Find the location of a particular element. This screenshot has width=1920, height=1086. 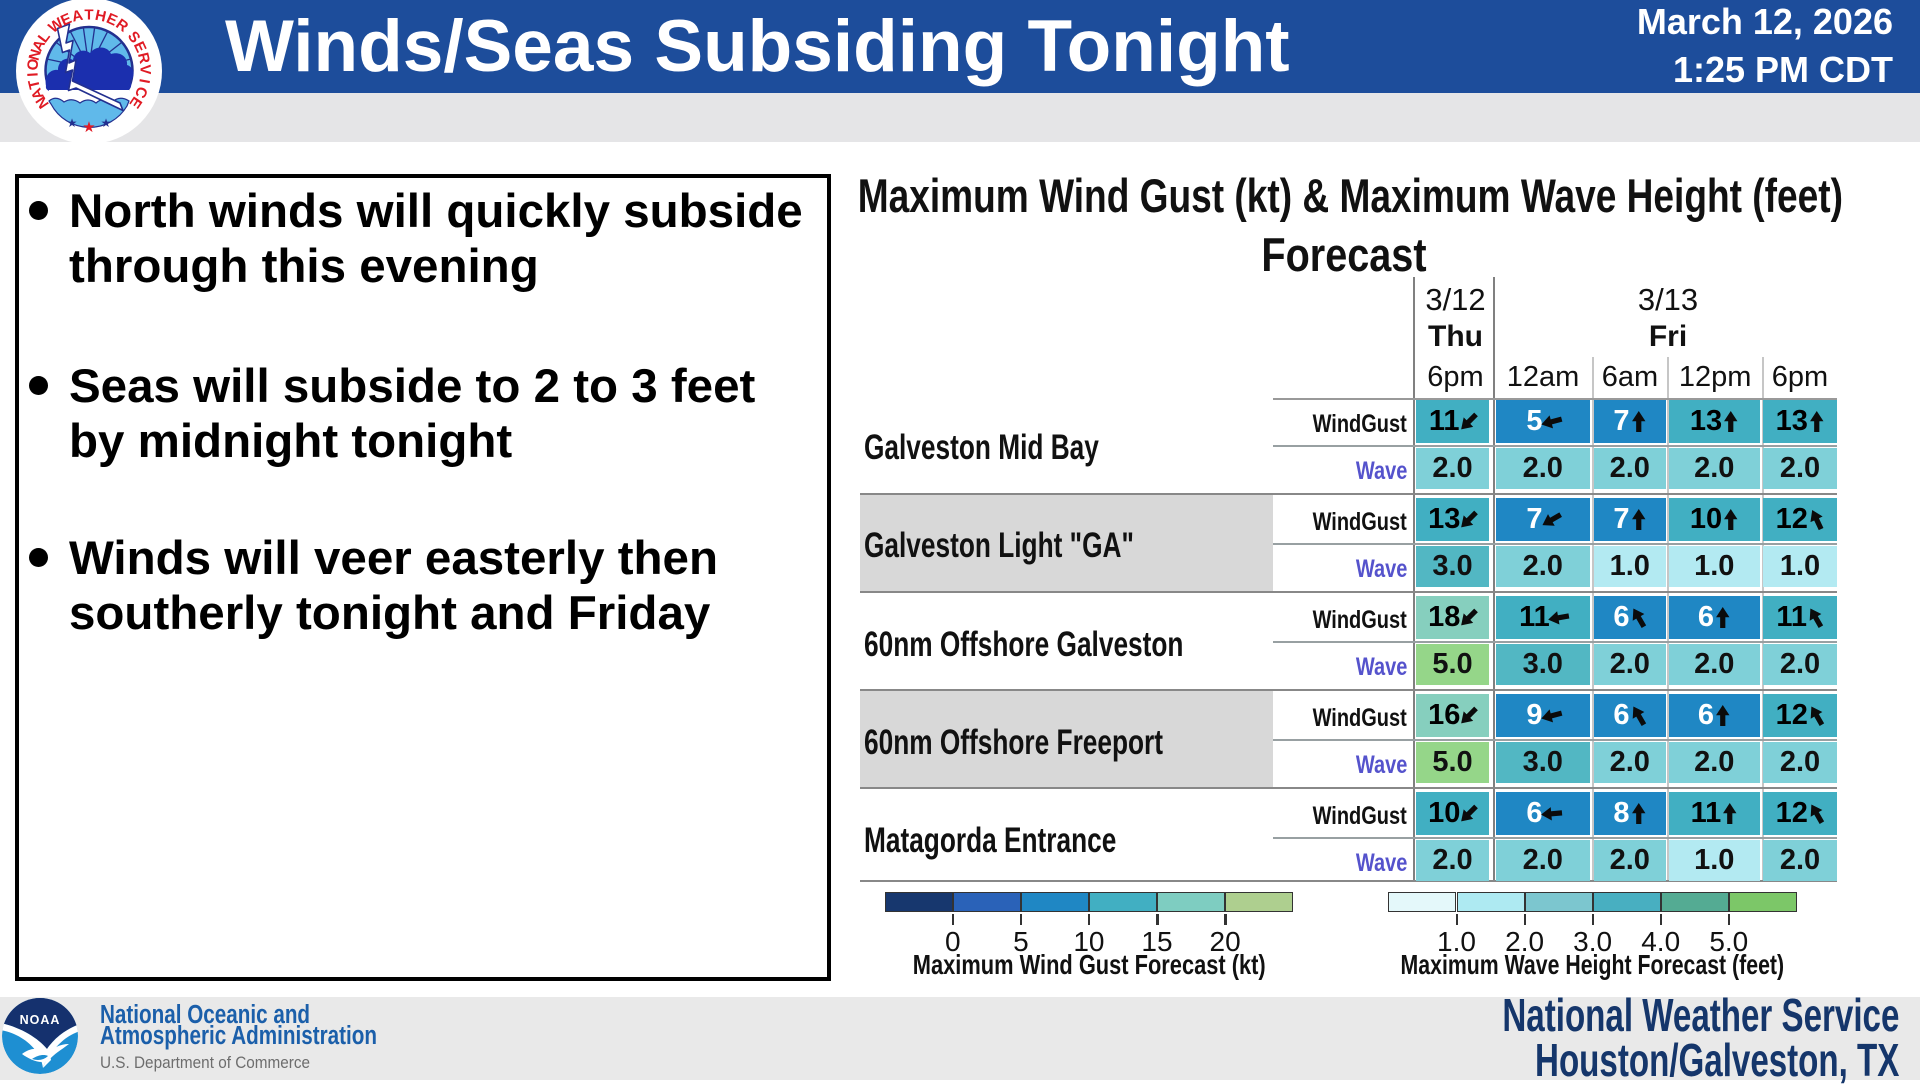

svg-text: V is located at coordinates (144, 69).